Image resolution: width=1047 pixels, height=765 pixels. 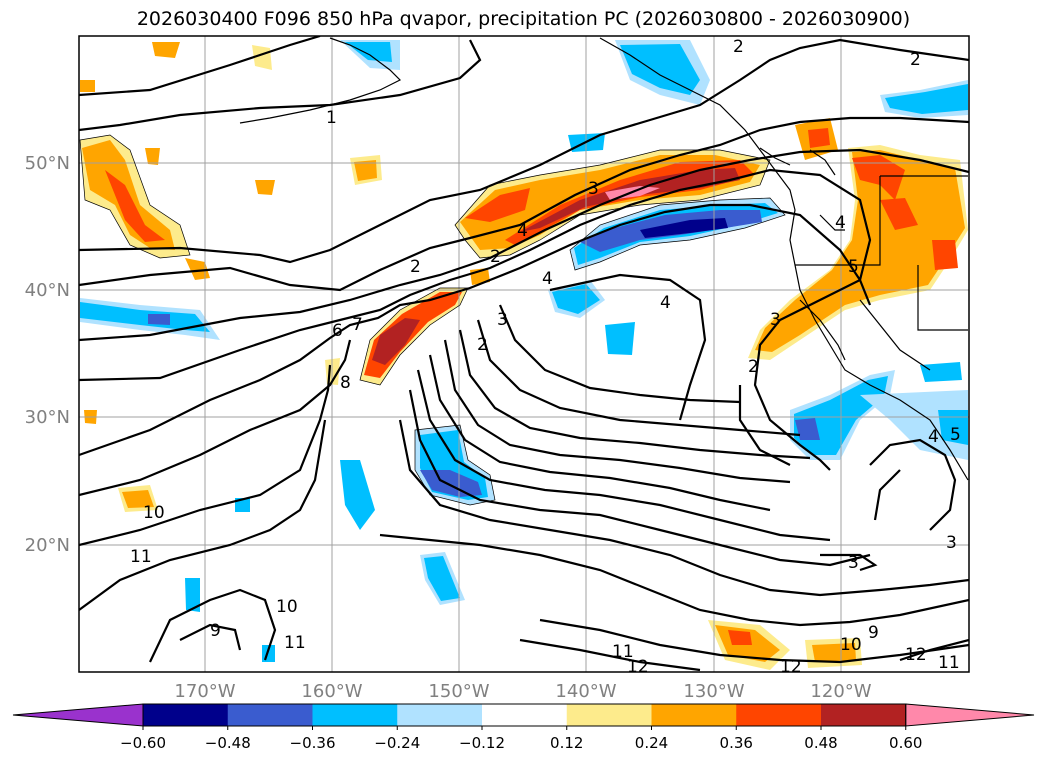 I want to click on colorbar-tick-label: 0.36, so click(x=736, y=743).